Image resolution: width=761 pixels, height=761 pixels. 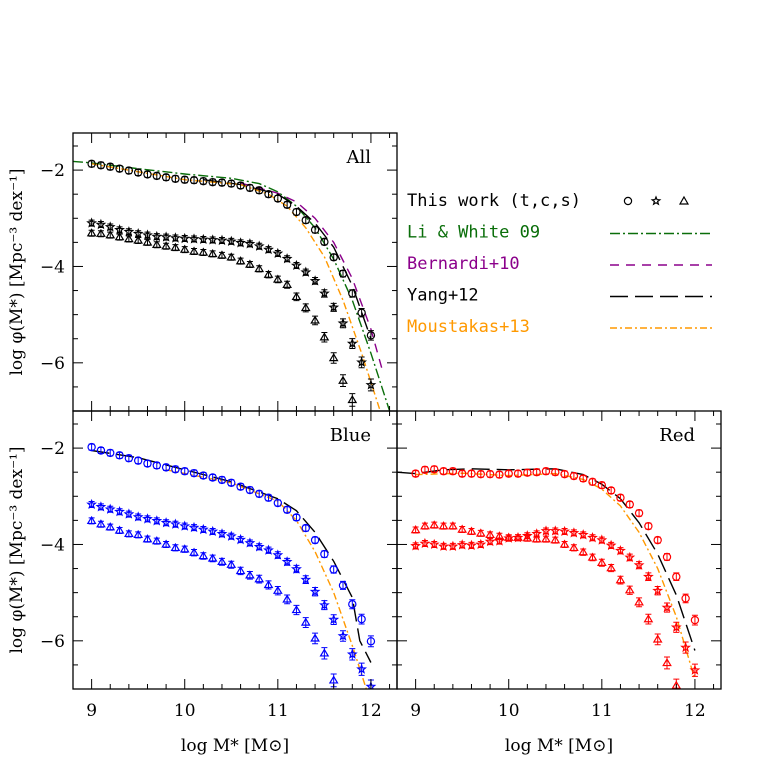 What do you see at coordinates (559, 746) in the screenshot?
I see `x-axis-title: log M* [M⊙]` at bounding box center [559, 746].